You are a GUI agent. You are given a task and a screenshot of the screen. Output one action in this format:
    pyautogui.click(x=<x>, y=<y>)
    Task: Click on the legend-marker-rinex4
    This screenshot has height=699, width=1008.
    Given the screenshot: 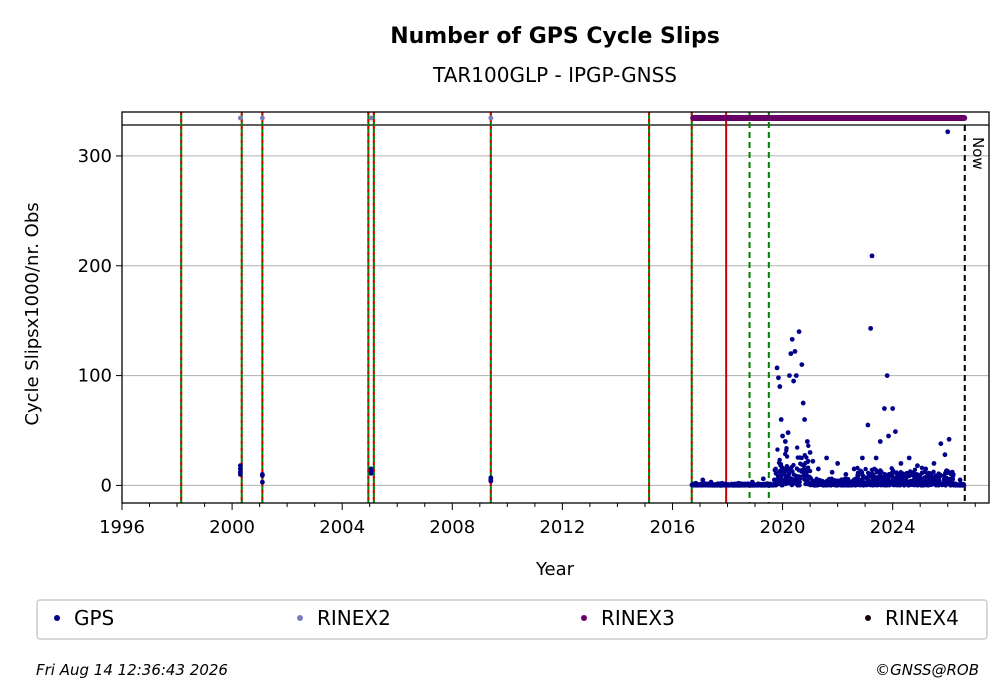 What is the action you would take?
    pyautogui.click(x=868, y=618)
    